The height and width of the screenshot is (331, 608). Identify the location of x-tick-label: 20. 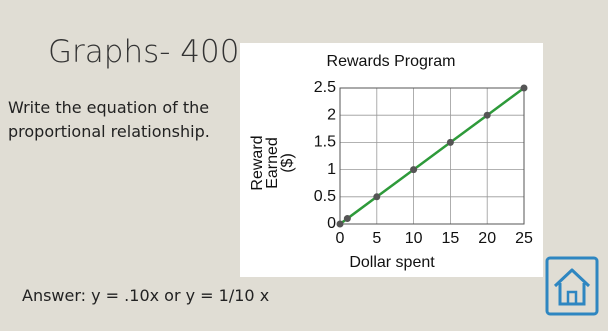
(487, 238).